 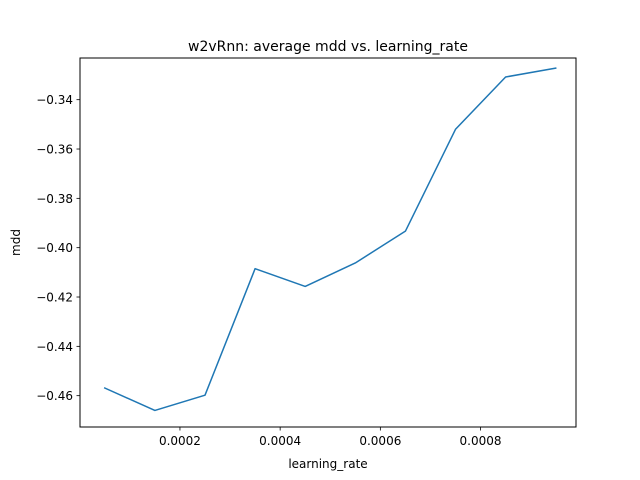 I want to click on y-axis: −0.46 −0.44 −0.42 −0.40 −0.38 −0.36 −0.34, so click(x=58, y=248).